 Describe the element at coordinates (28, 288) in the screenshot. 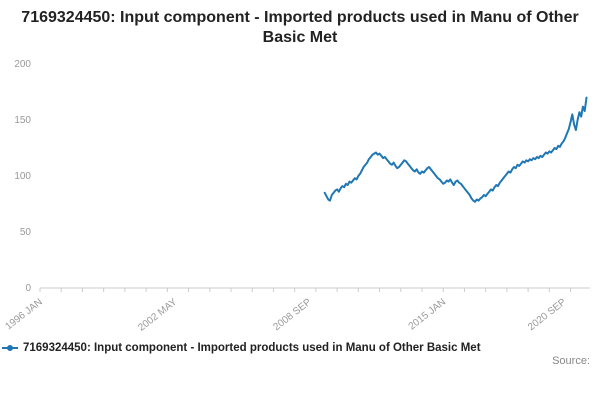

I see `svg-text: 0` at that location.